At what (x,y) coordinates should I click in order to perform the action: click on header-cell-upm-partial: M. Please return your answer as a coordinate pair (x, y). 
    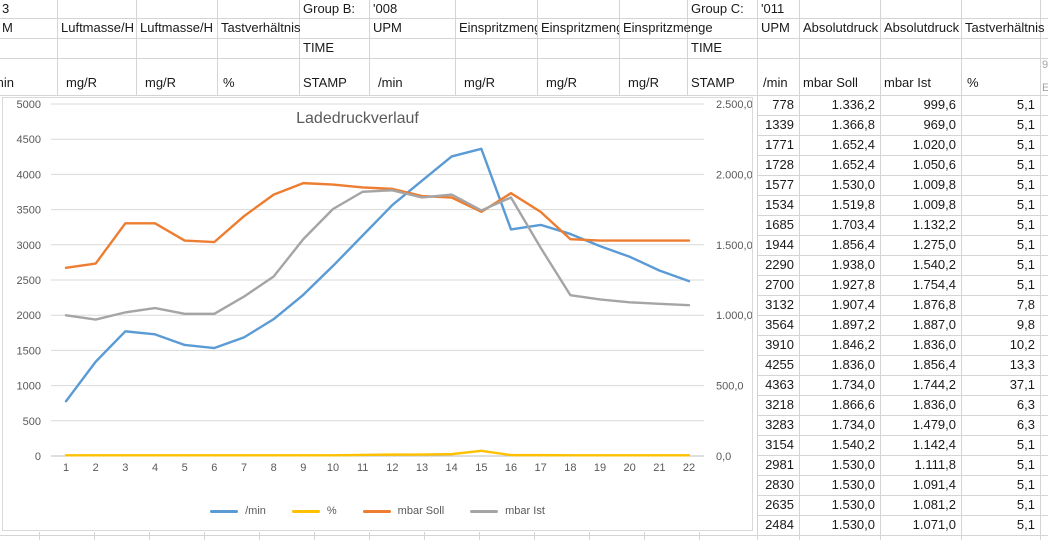
    Looking at the image, I should click on (7, 27).